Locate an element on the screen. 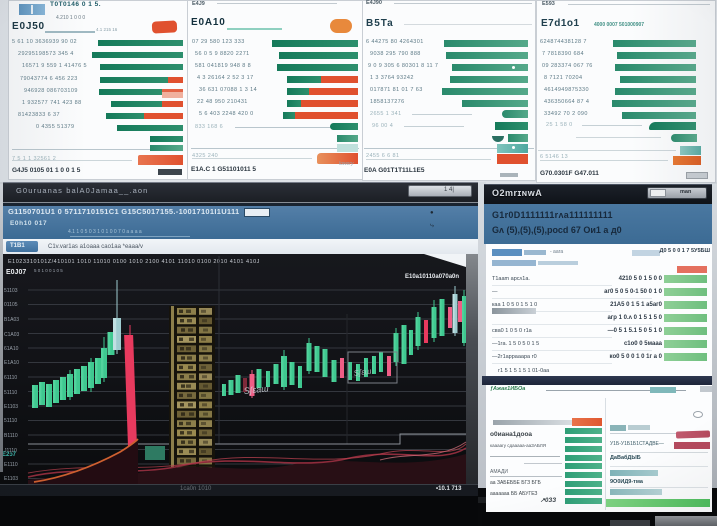  svg-text: Sʃɛaɯ is located at coordinates (256, 389).